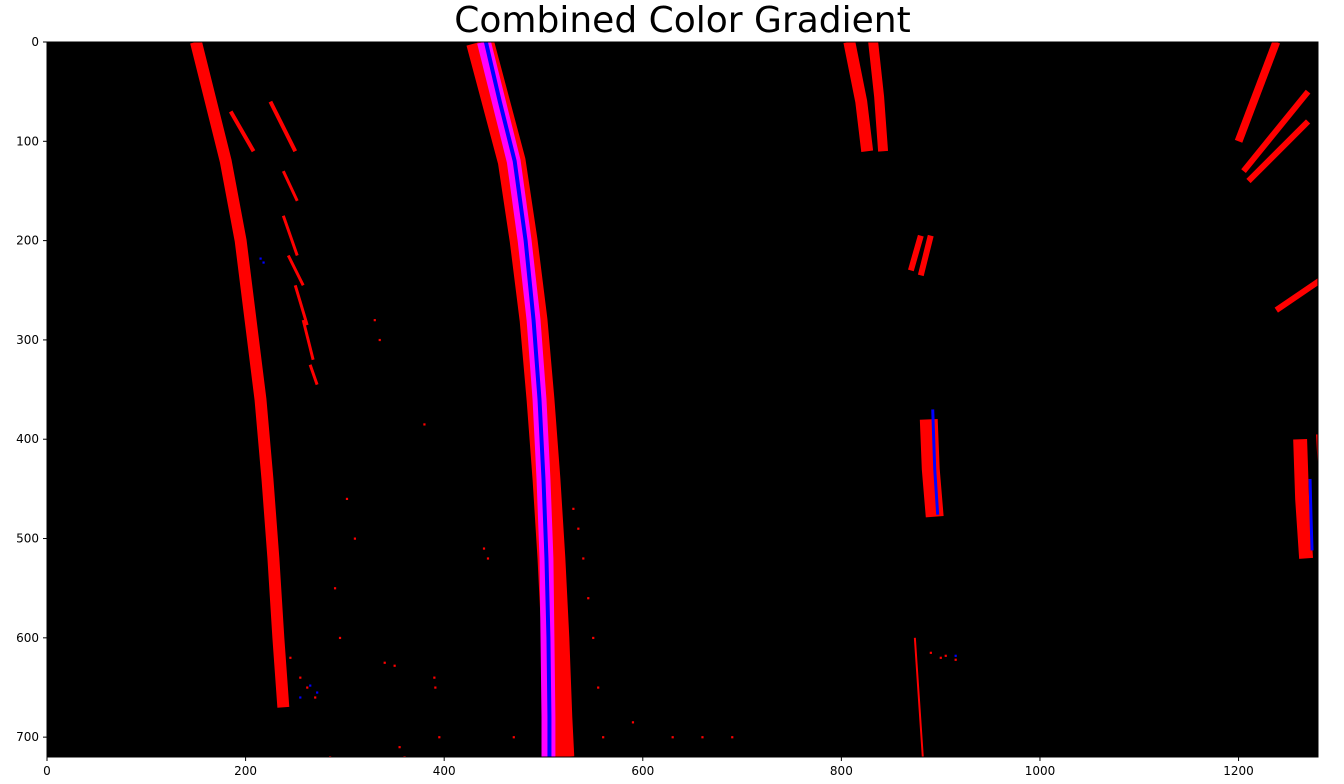 The height and width of the screenshot is (784, 1344). Describe the element at coordinates (27, 340) in the screenshot. I see `y-tick-label: 300` at that location.